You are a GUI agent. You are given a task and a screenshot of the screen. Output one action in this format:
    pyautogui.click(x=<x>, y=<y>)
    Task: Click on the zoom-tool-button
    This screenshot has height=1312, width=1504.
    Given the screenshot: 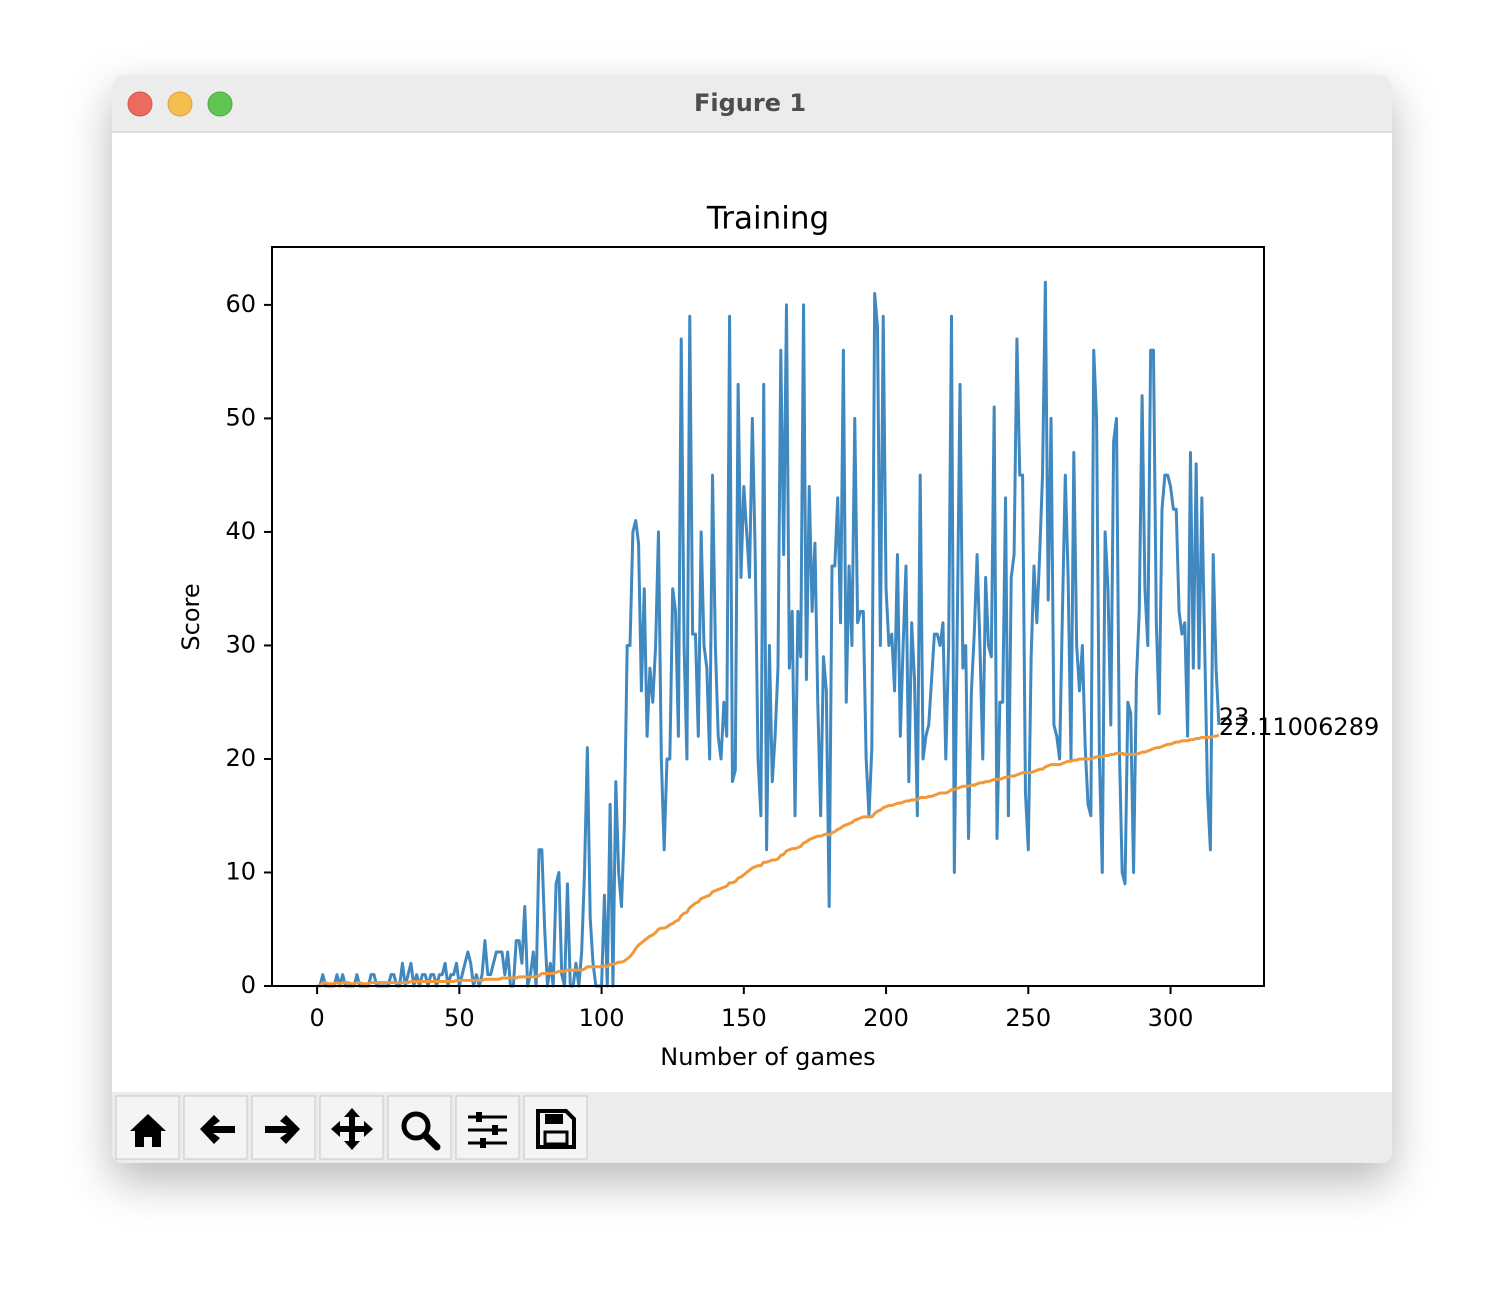 What is the action you would take?
    pyautogui.click(x=419, y=1127)
    